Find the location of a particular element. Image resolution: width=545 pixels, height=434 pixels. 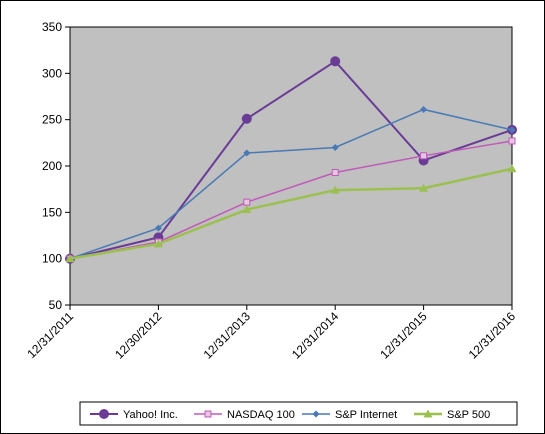

legend-label: S&P Internet is located at coordinates (366, 415).